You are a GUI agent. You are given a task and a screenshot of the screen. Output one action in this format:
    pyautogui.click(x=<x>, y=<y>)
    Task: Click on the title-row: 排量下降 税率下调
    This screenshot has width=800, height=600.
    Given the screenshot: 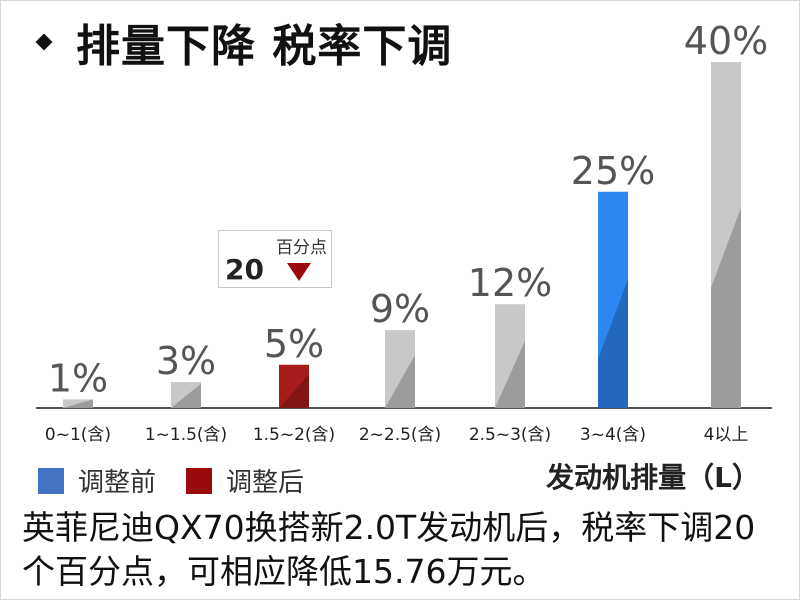 What is the action you would take?
    pyautogui.click(x=242, y=42)
    